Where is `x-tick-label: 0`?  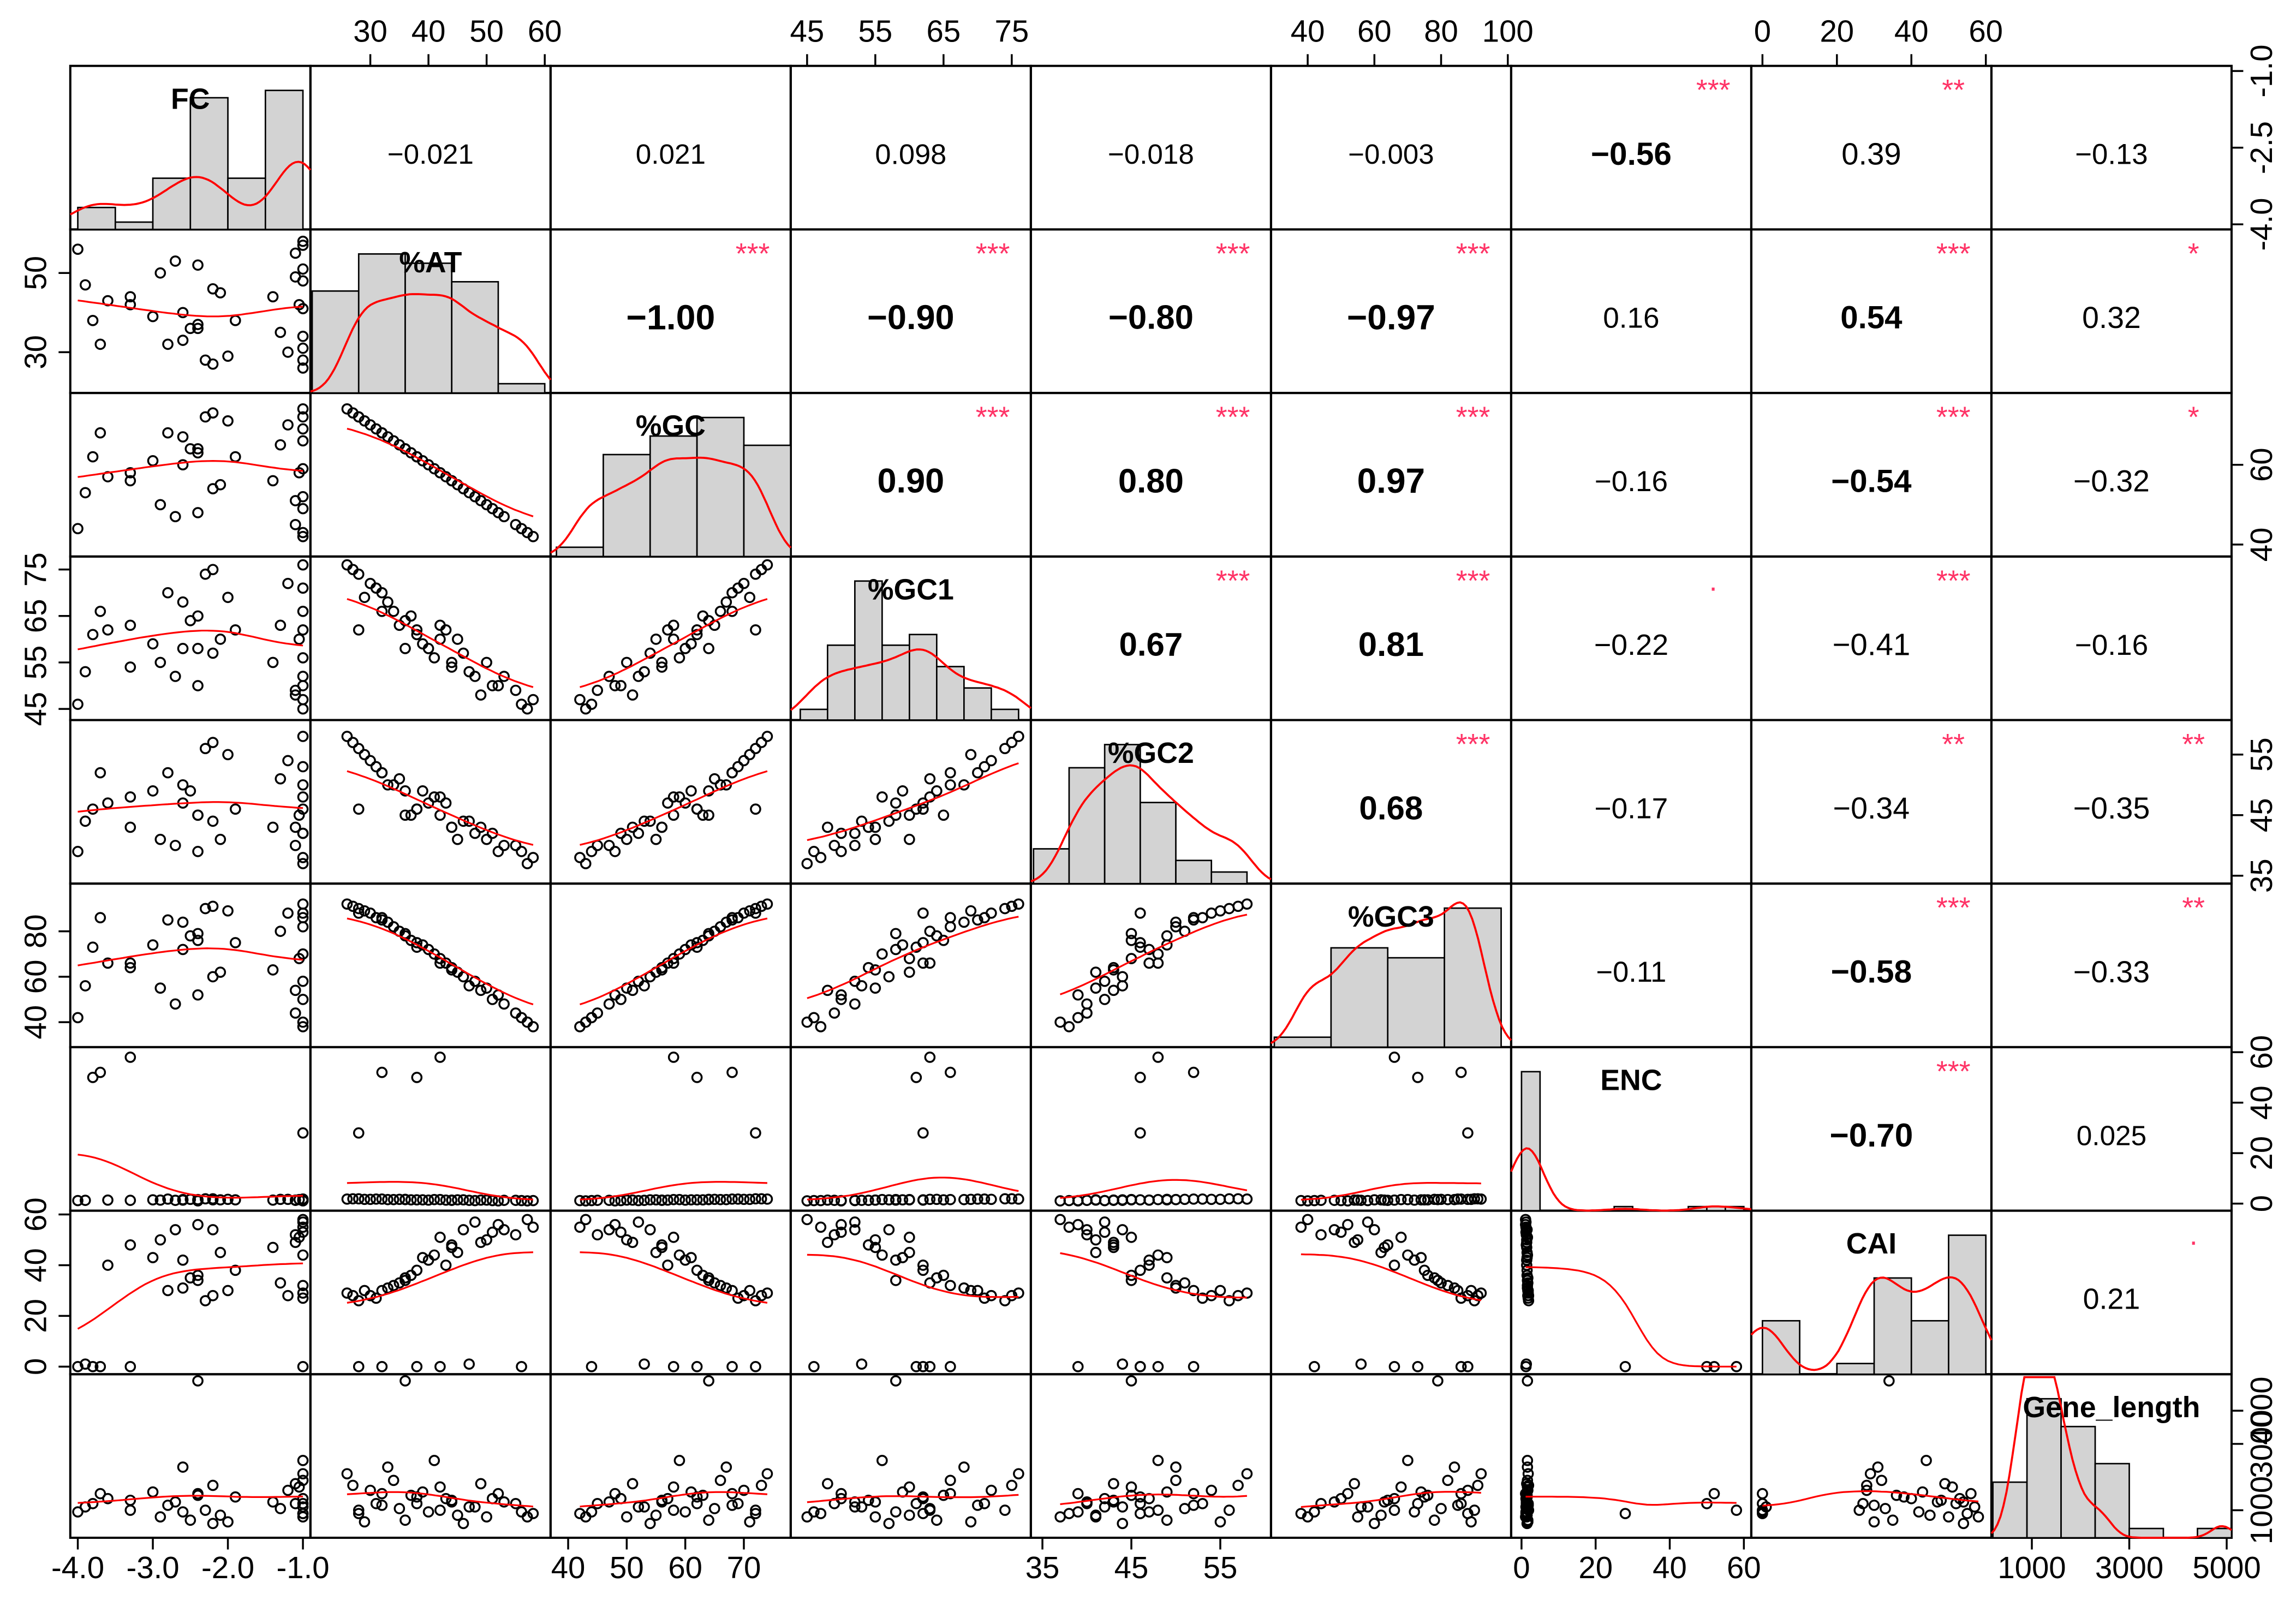 x-tick-label: 0 is located at coordinates (1762, 31).